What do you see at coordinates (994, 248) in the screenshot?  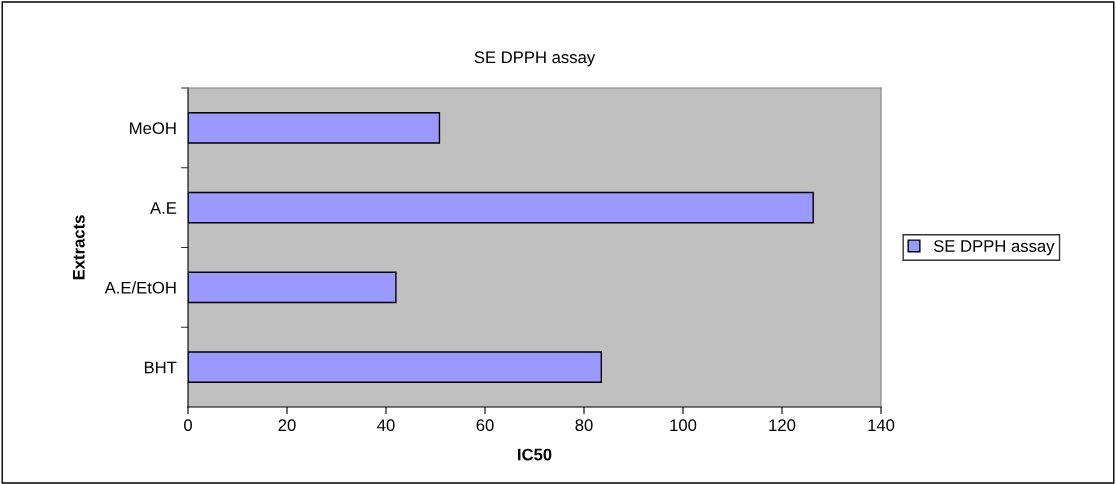 I see `legend-label: SE DPPH assay` at bounding box center [994, 248].